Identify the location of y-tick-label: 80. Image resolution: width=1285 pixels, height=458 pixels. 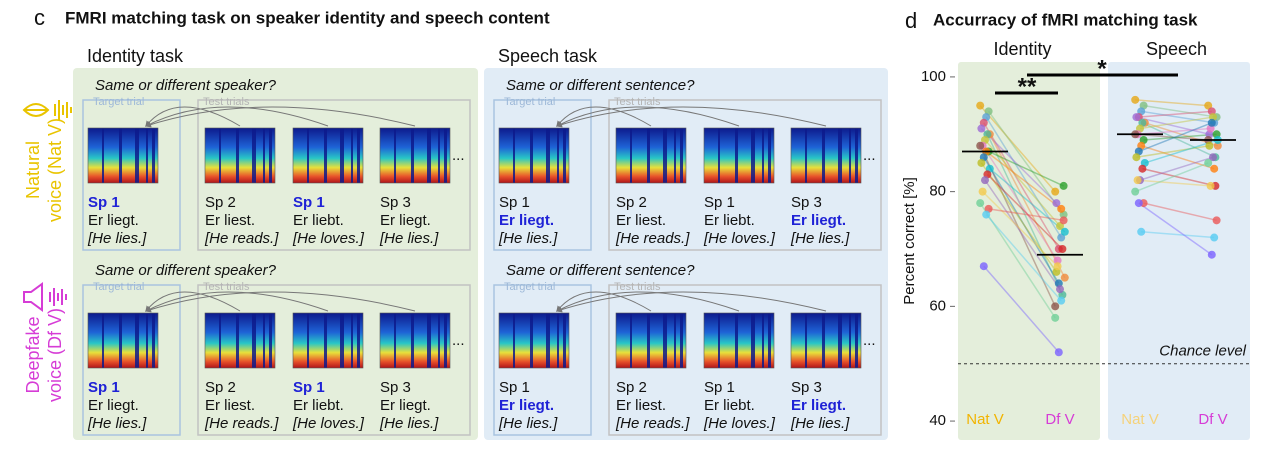
(937, 191).